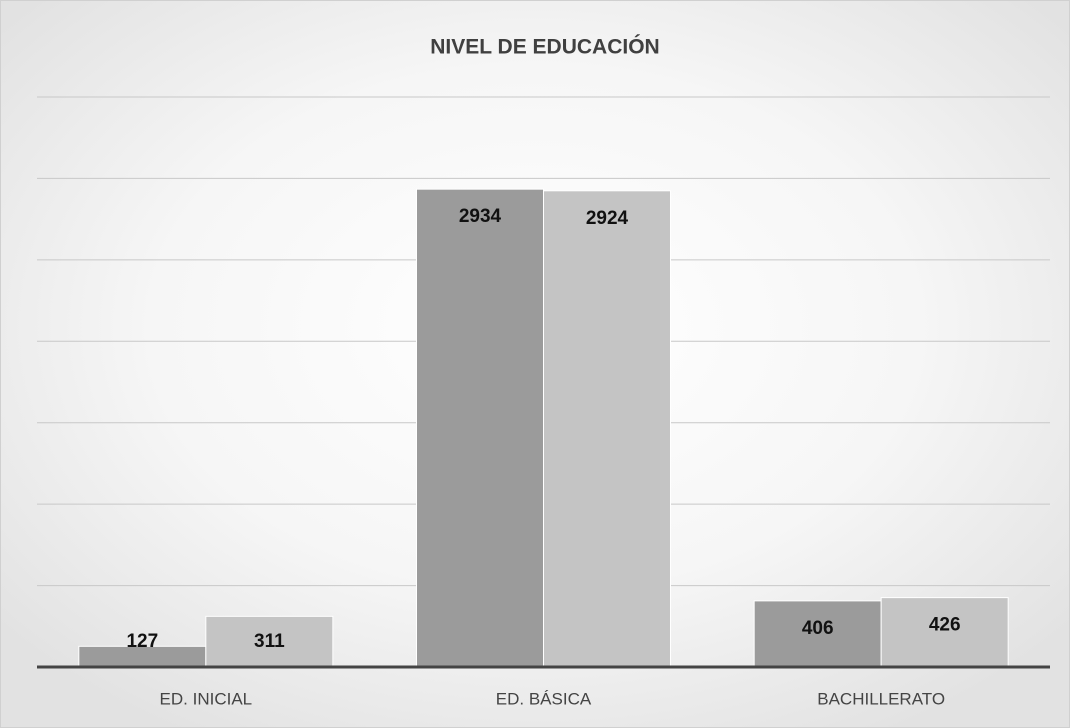 The width and height of the screenshot is (1070, 728). What do you see at coordinates (945, 625) in the screenshot?
I see `data-label: 426` at bounding box center [945, 625].